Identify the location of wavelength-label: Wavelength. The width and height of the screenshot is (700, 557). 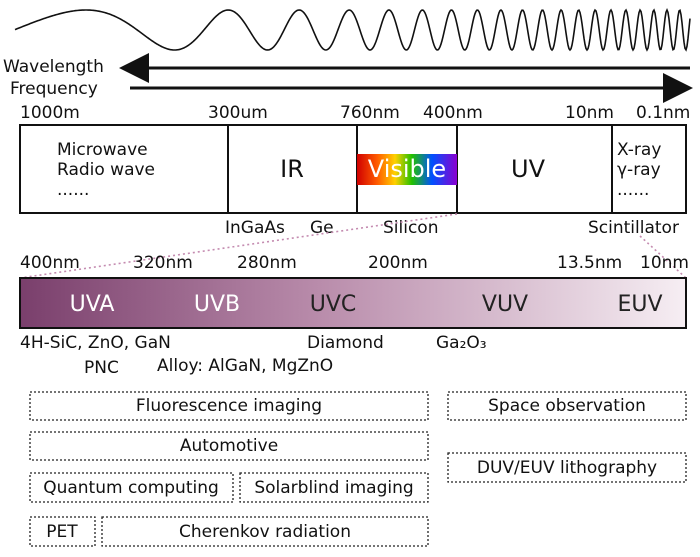
(53, 67).